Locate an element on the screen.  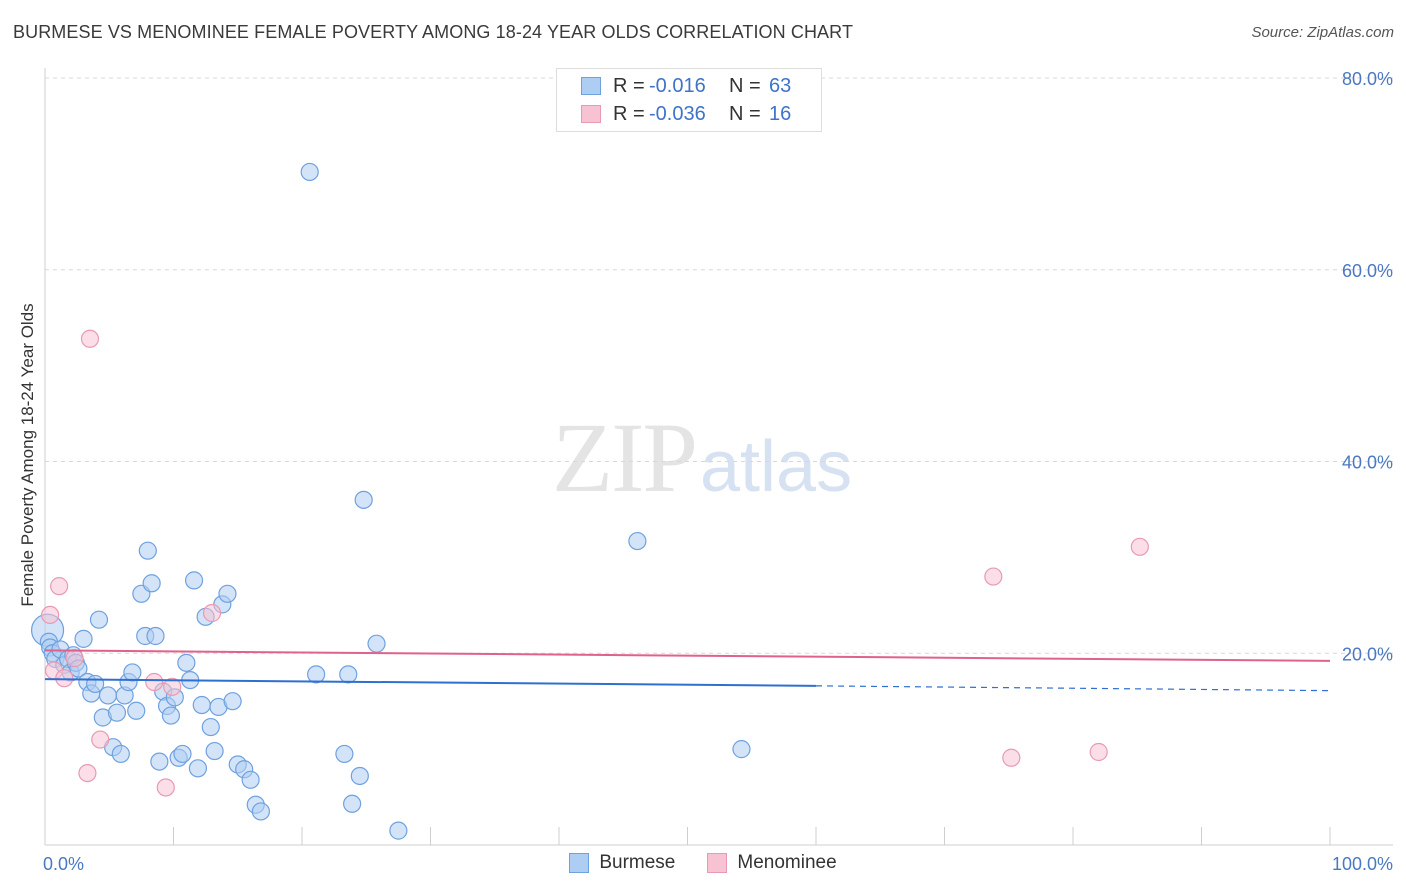
burmese-legend-icon is located at coordinates (579, 863).